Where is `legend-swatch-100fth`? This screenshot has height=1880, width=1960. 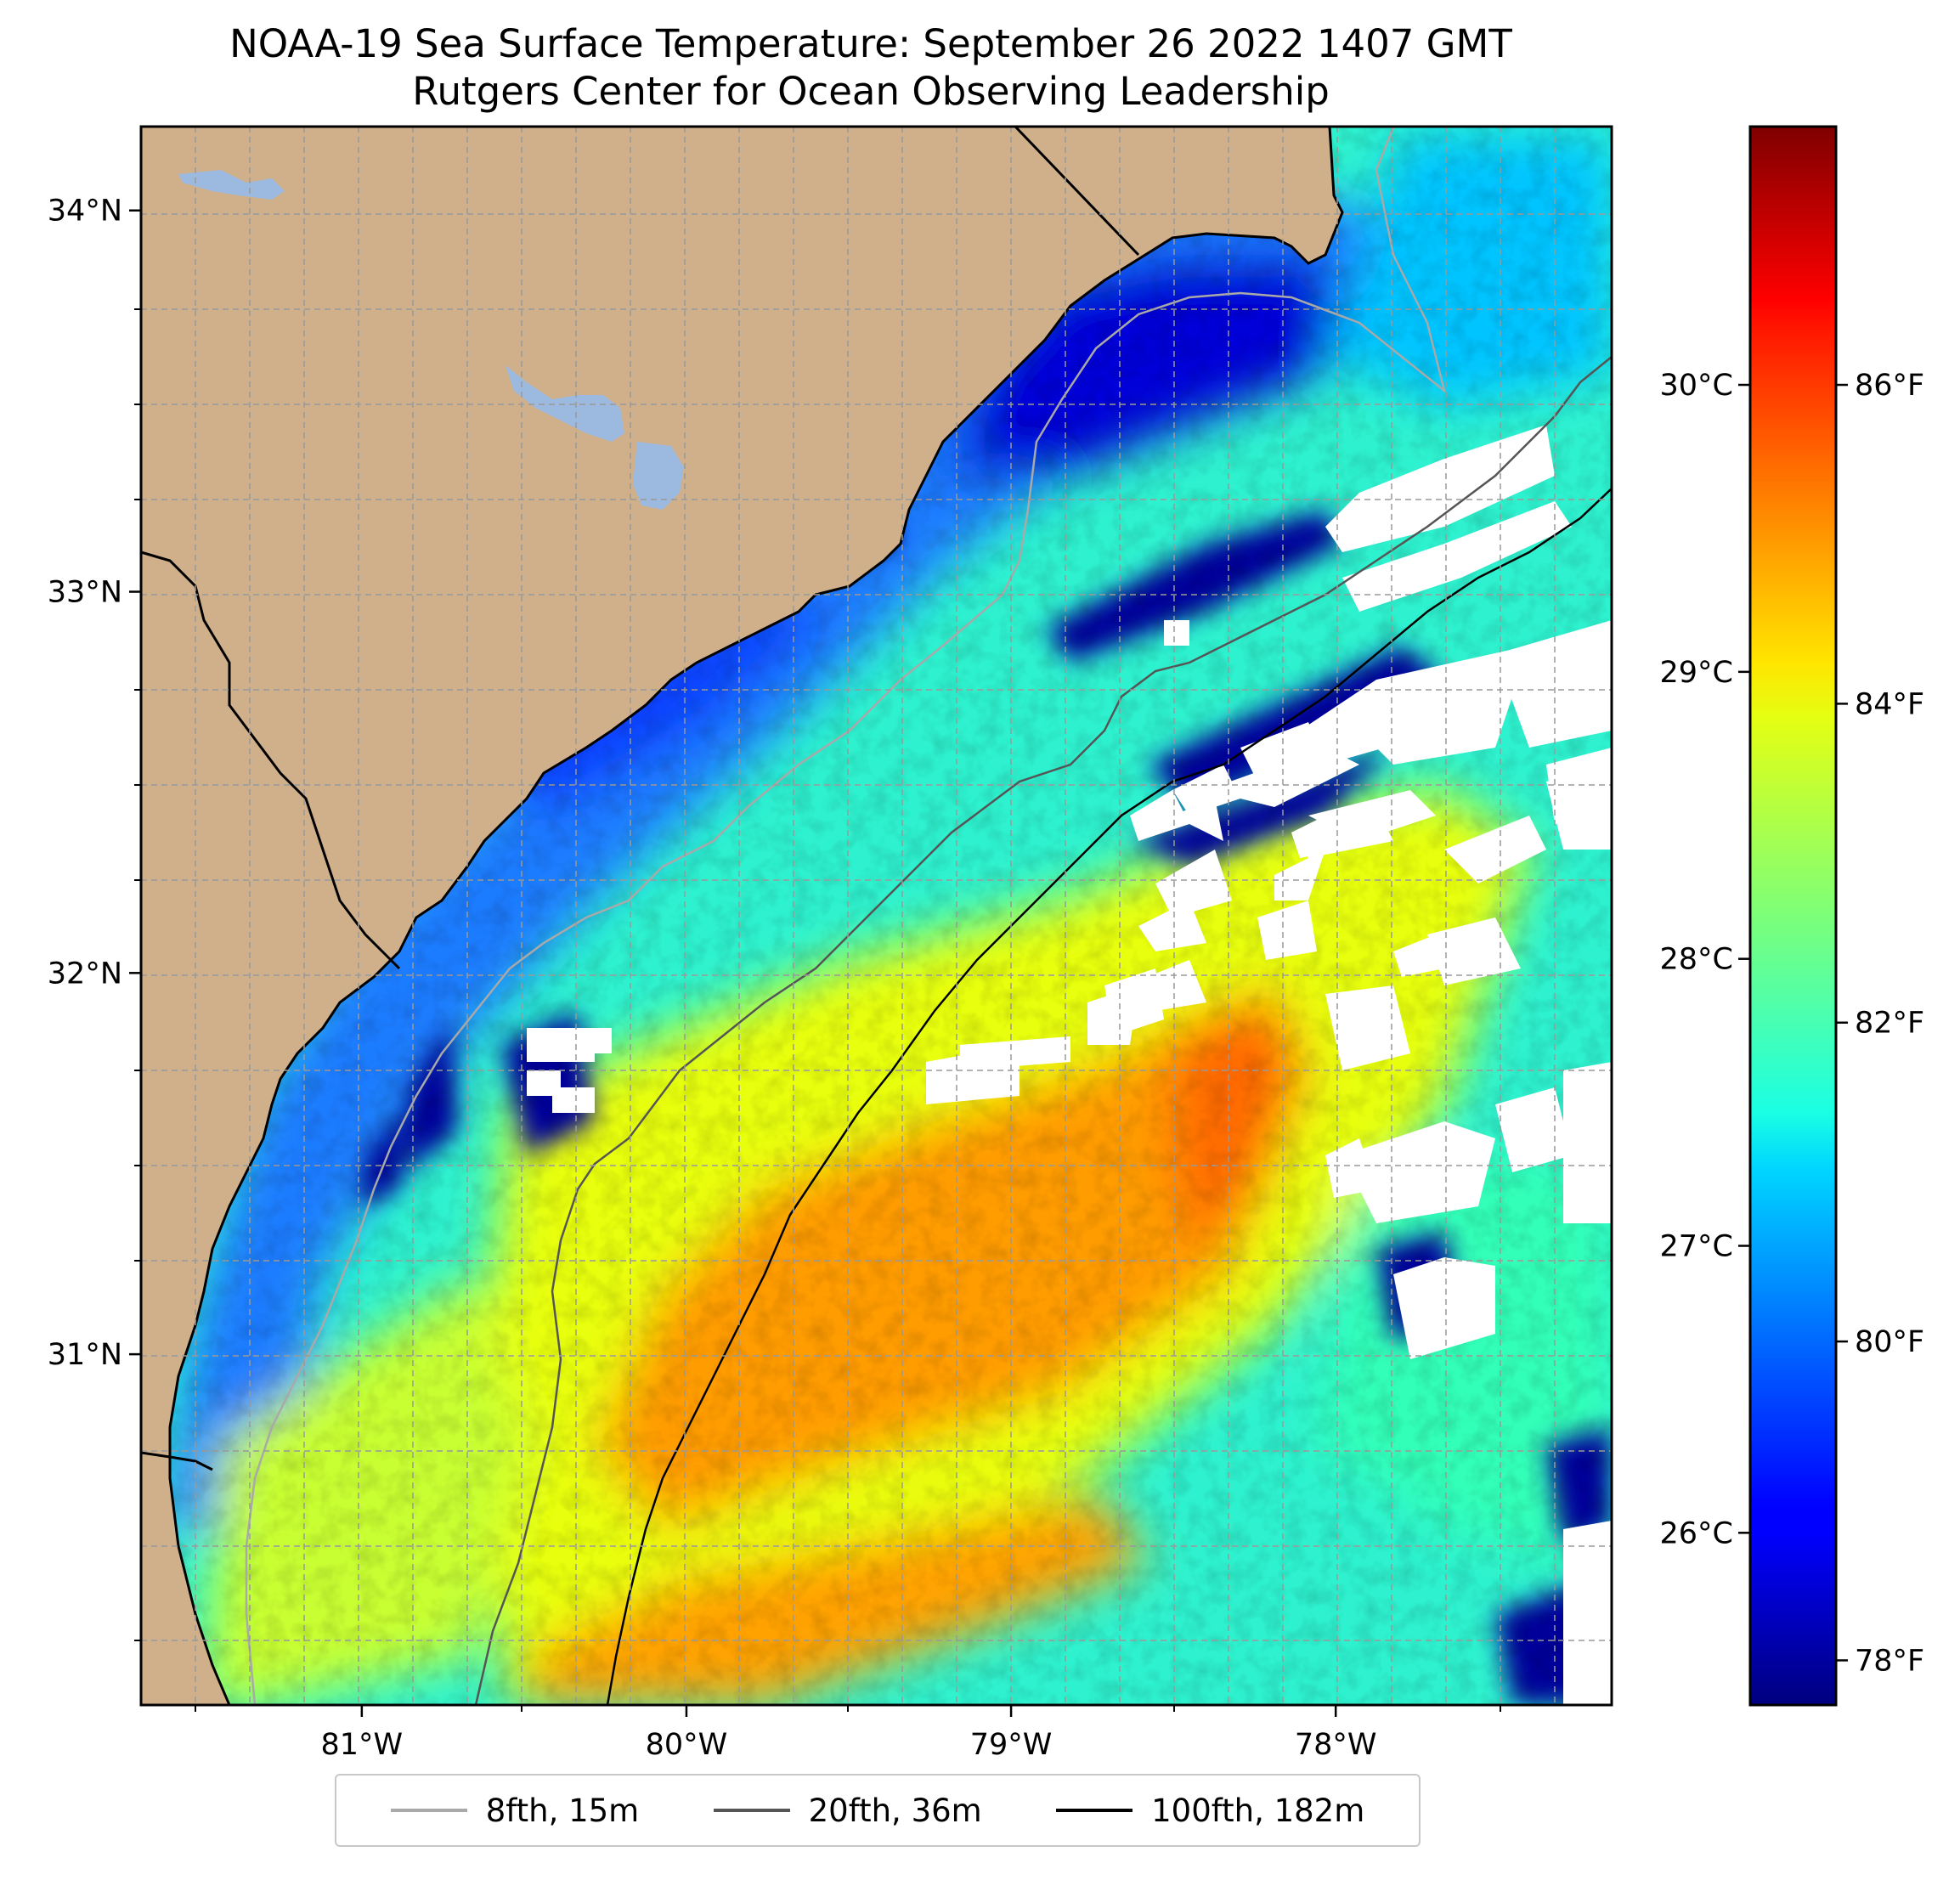
legend-swatch-100fth is located at coordinates (1094, 1811).